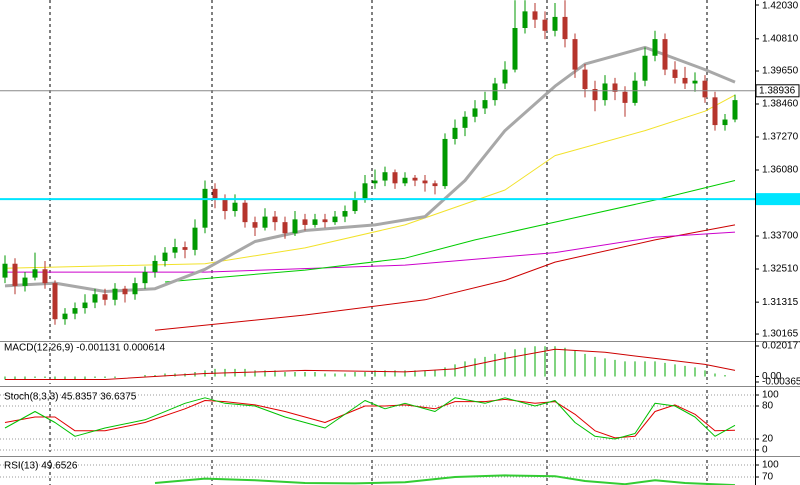 The height and width of the screenshot is (485, 800). What do you see at coordinates (70, 397) in the screenshot?
I see `stoch-header: Stoch(8,3,3) 45.8357 36.6375` at bounding box center [70, 397].